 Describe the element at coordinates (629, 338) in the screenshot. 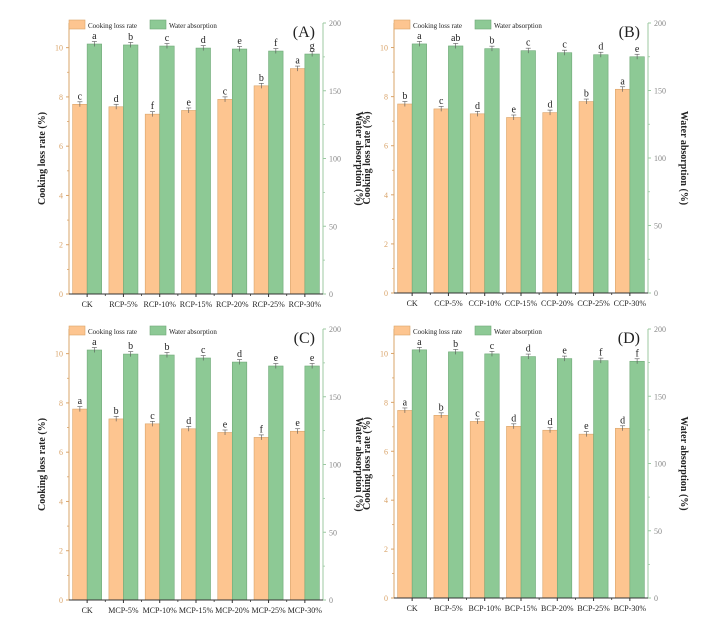

I see `panel-label: (D)` at that location.